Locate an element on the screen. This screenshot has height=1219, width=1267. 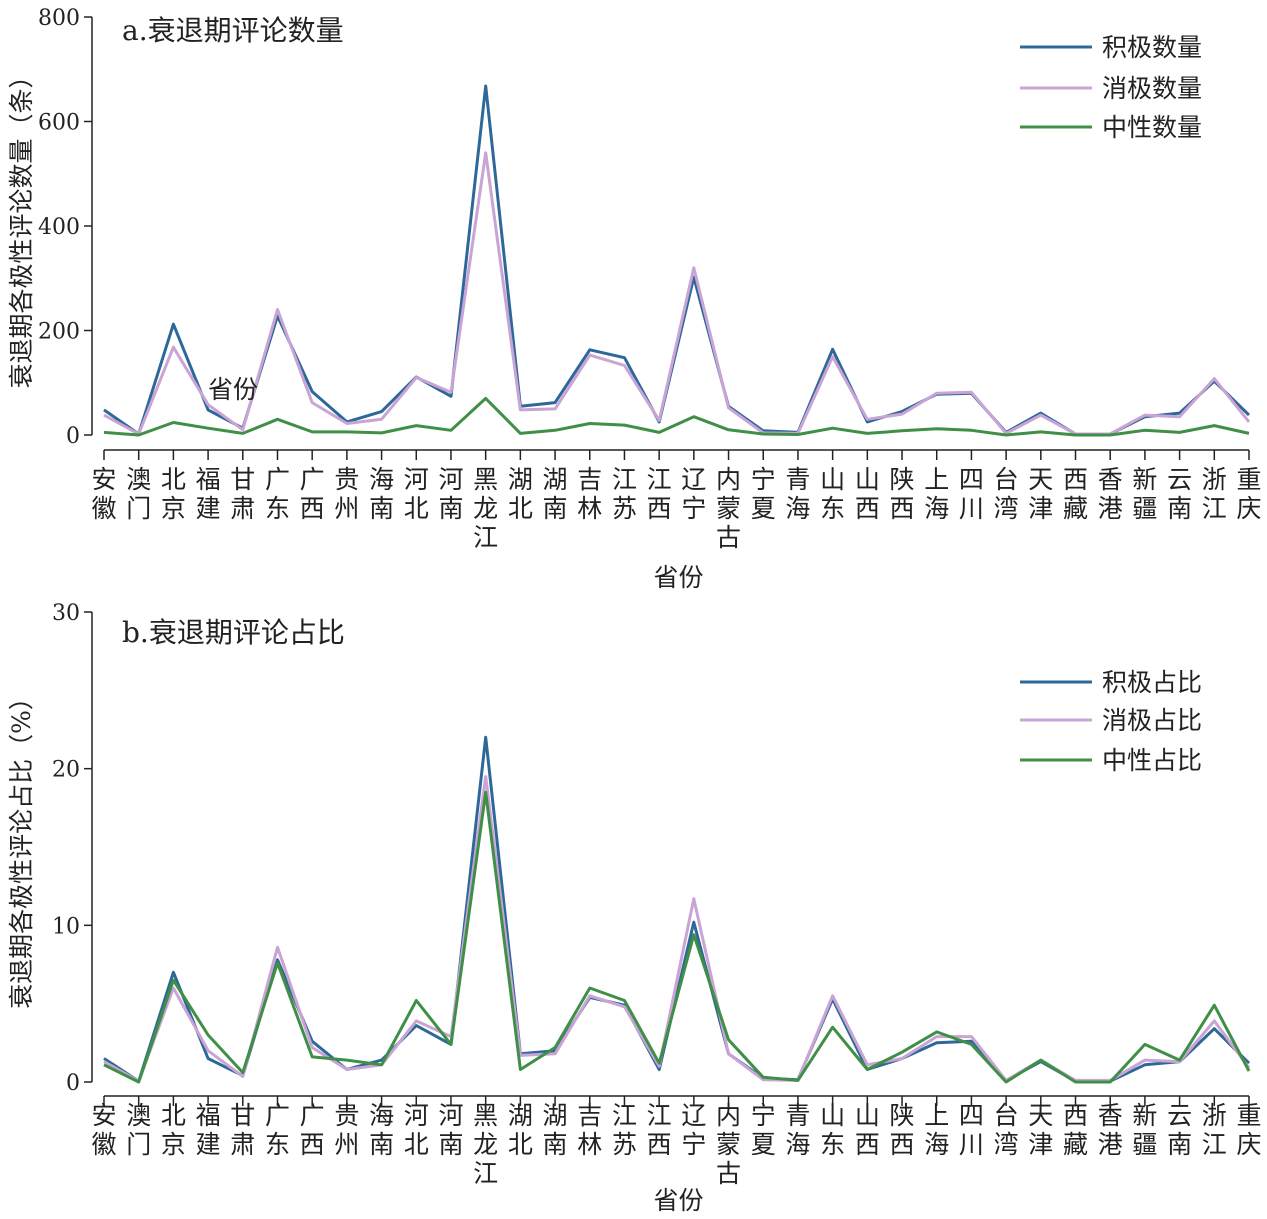
y-tick-label: 400 is located at coordinates (59, 227).